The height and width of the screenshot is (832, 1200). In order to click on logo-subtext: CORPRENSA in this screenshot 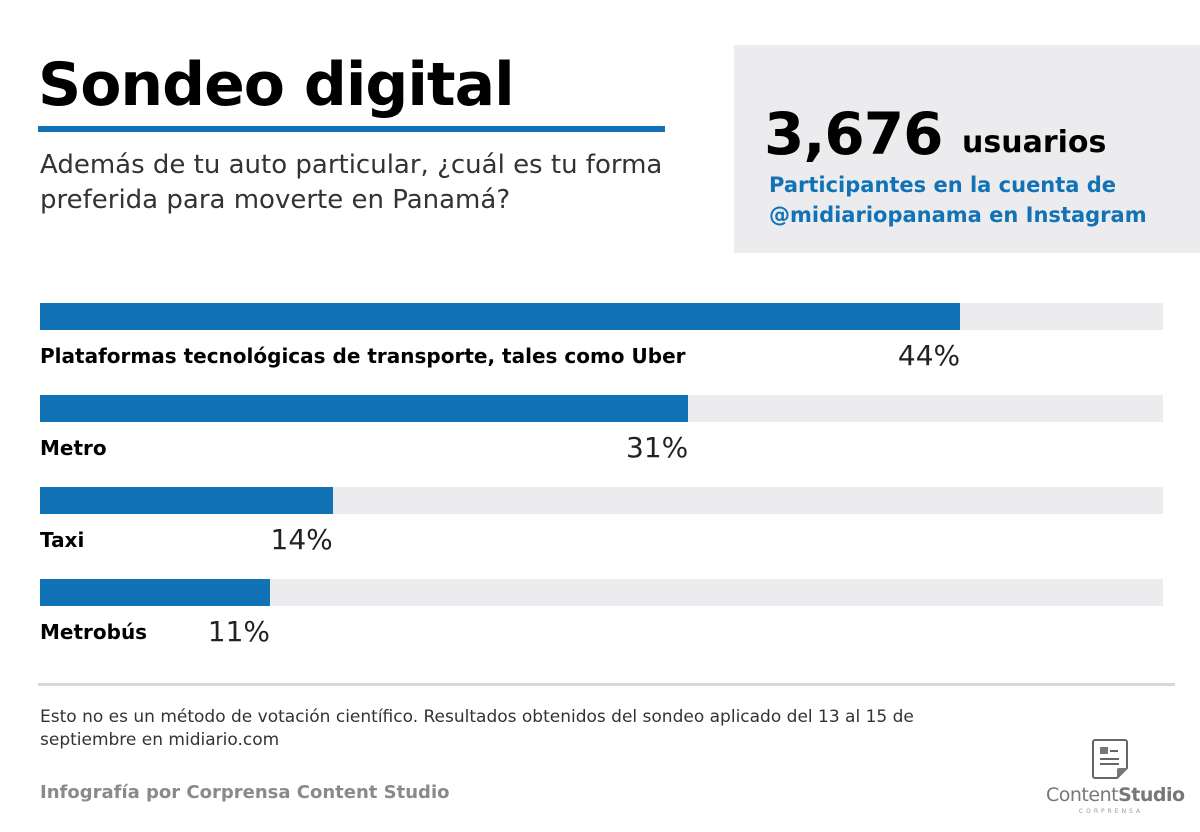, I will do `click(1111, 811)`.